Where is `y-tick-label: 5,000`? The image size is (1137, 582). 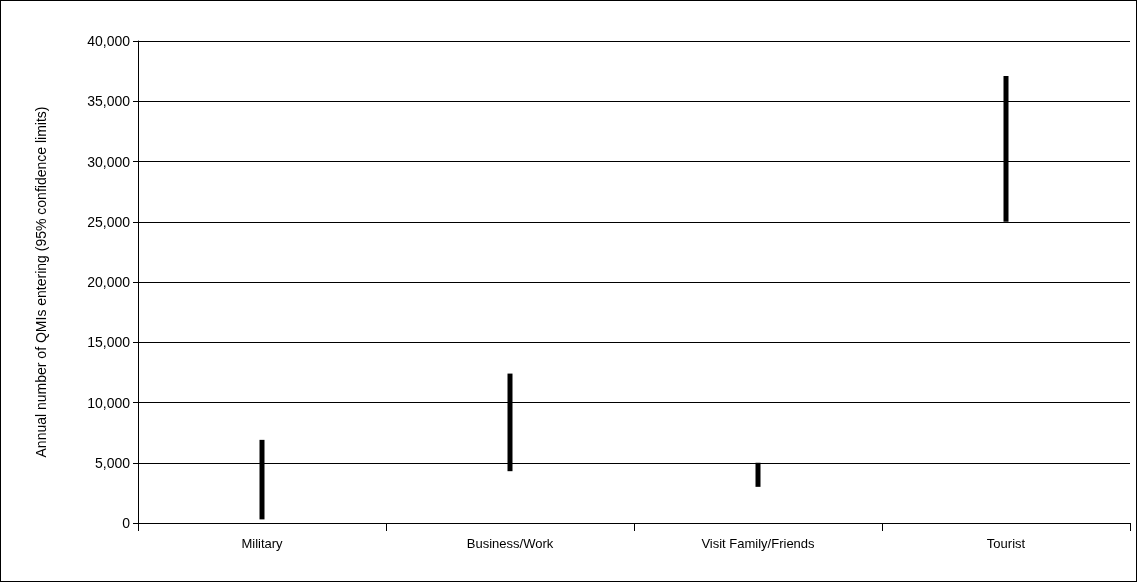 y-tick-label: 5,000 is located at coordinates (112, 462).